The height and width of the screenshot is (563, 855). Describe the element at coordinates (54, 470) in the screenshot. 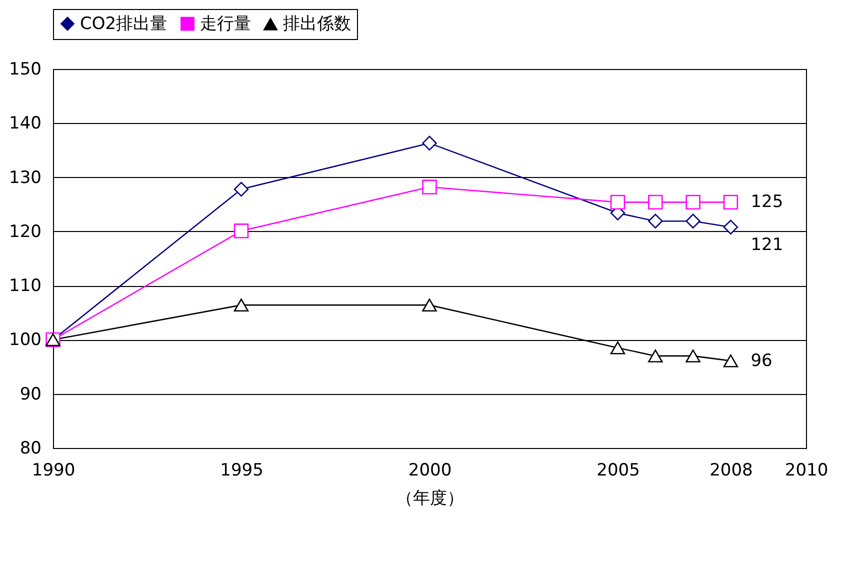

I see `x-tick-label: 1990` at that location.